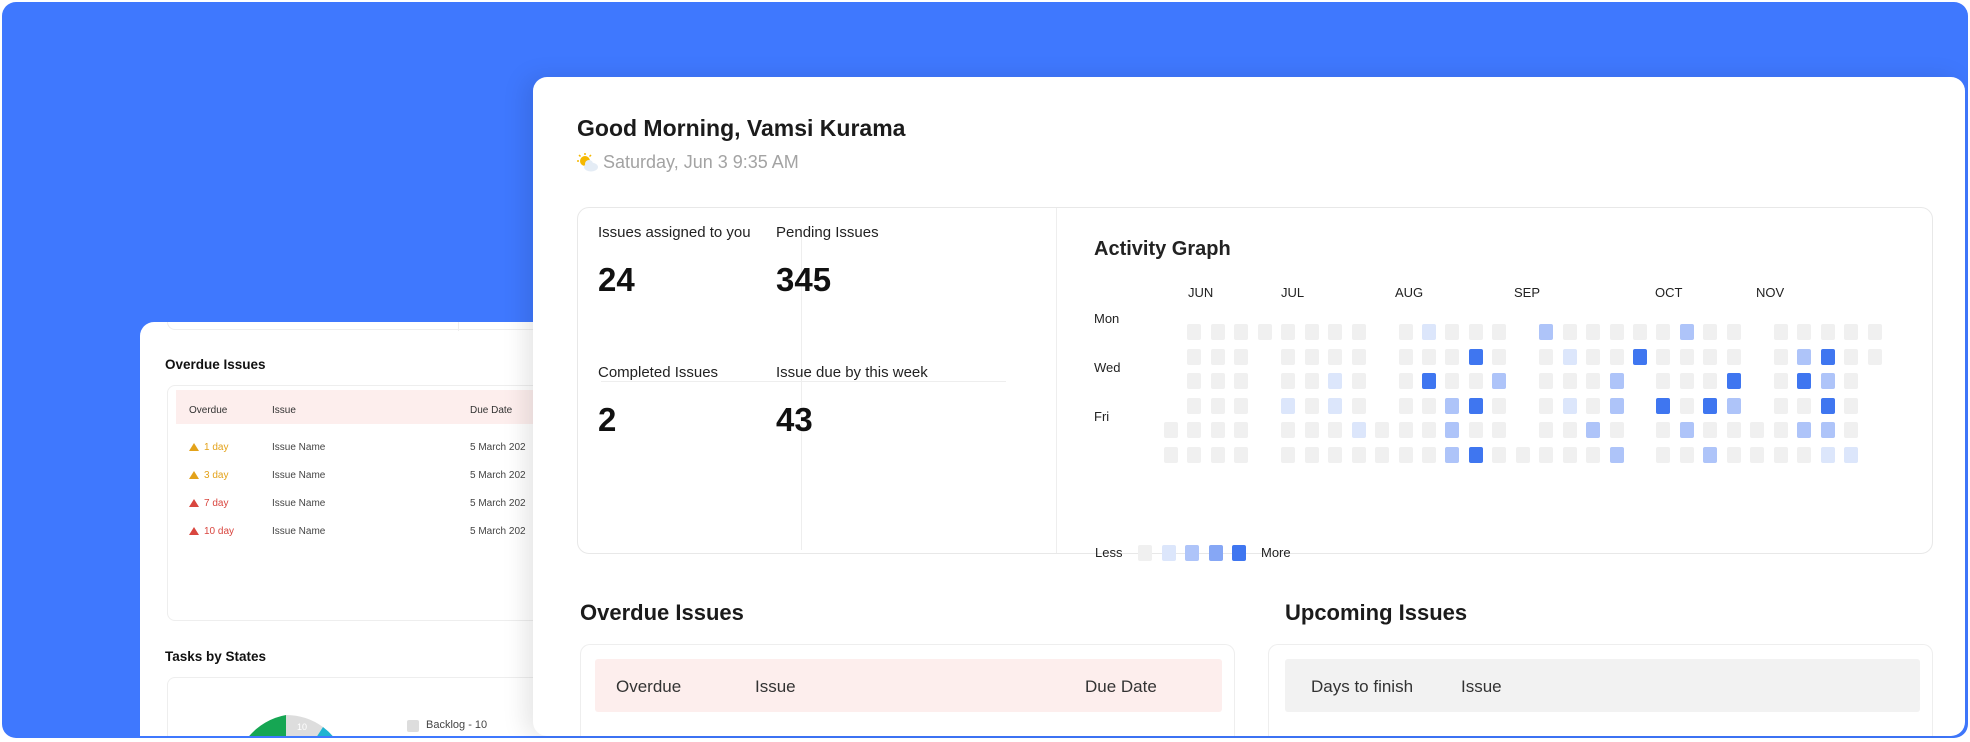  What do you see at coordinates (364, 451) in the screenshot?
I see `overdue-row: 1 day Issue Name 5 March 202` at bounding box center [364, 451].